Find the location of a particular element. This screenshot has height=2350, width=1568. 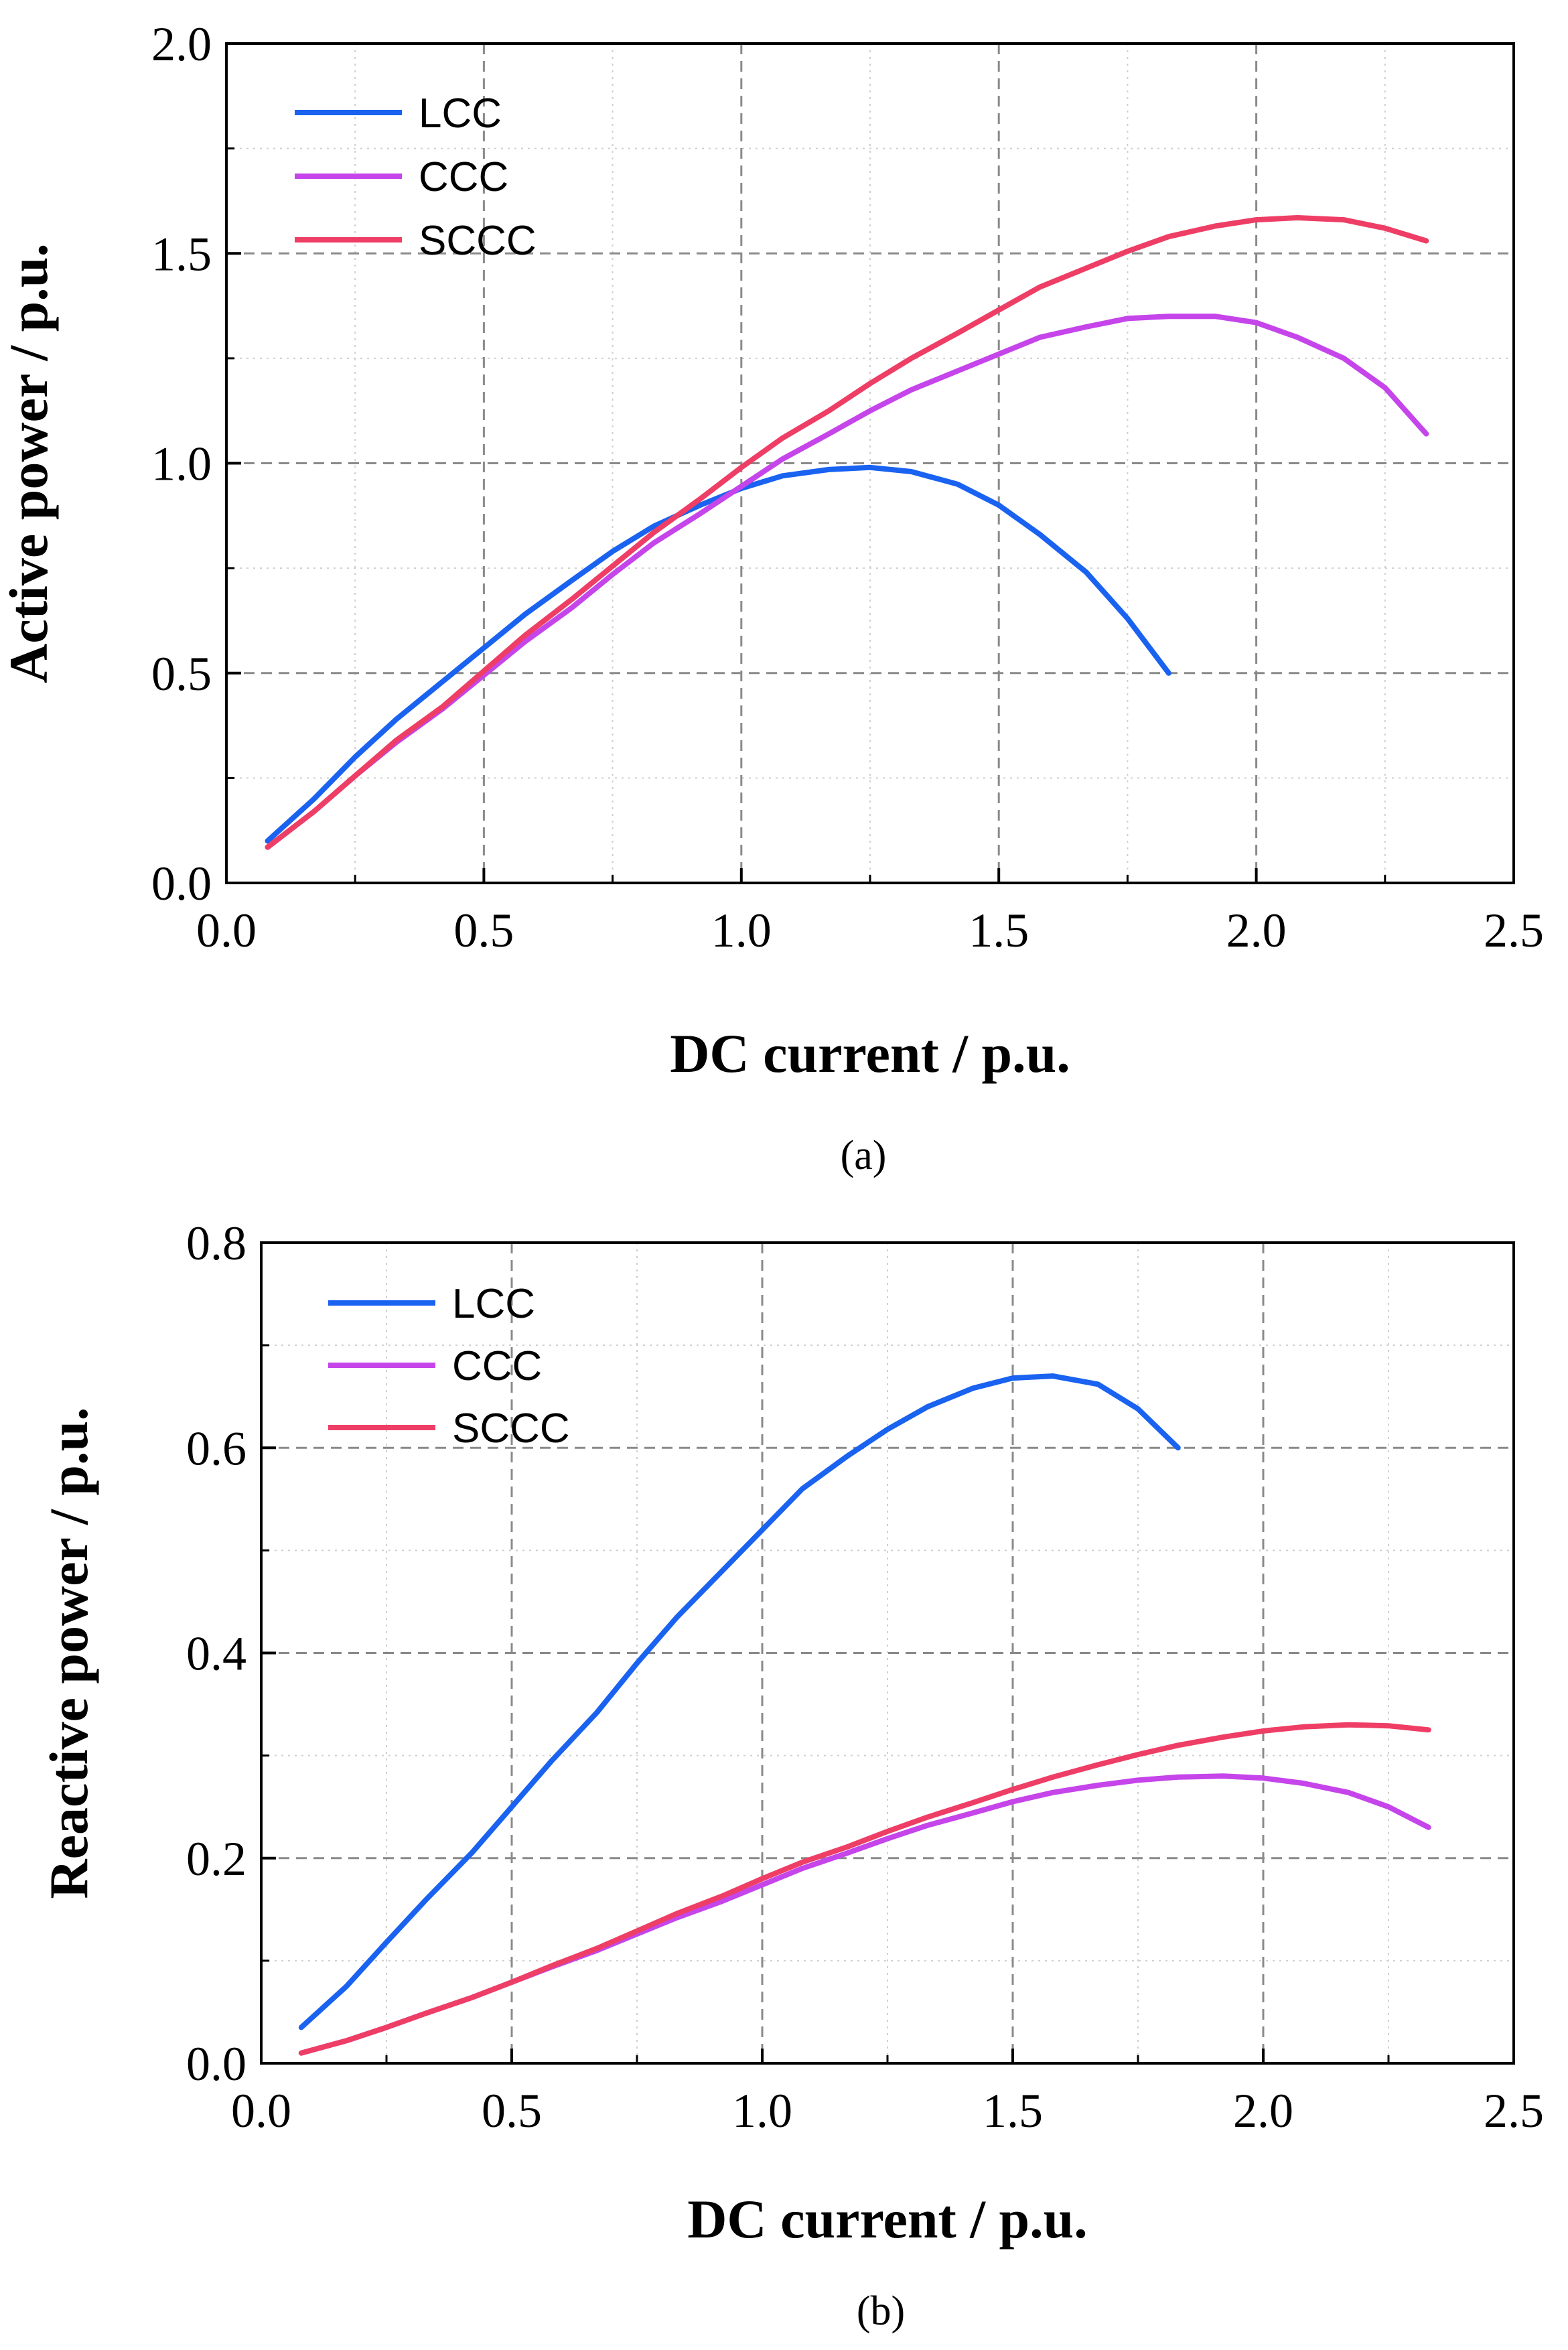

y-tick-label: 0.6 is located at coordinates (216, 1448).